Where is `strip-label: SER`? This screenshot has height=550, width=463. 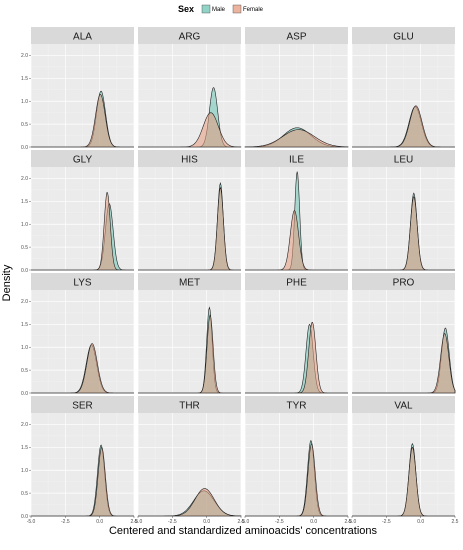
strip-label: SER is located at coordinates (82, 406).